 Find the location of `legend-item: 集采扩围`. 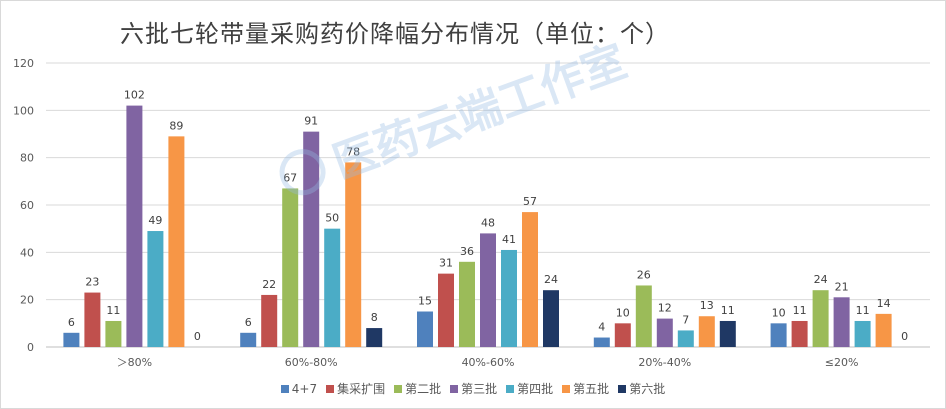

legend-item: 集采扩围 is located at coordinates (355, 388).